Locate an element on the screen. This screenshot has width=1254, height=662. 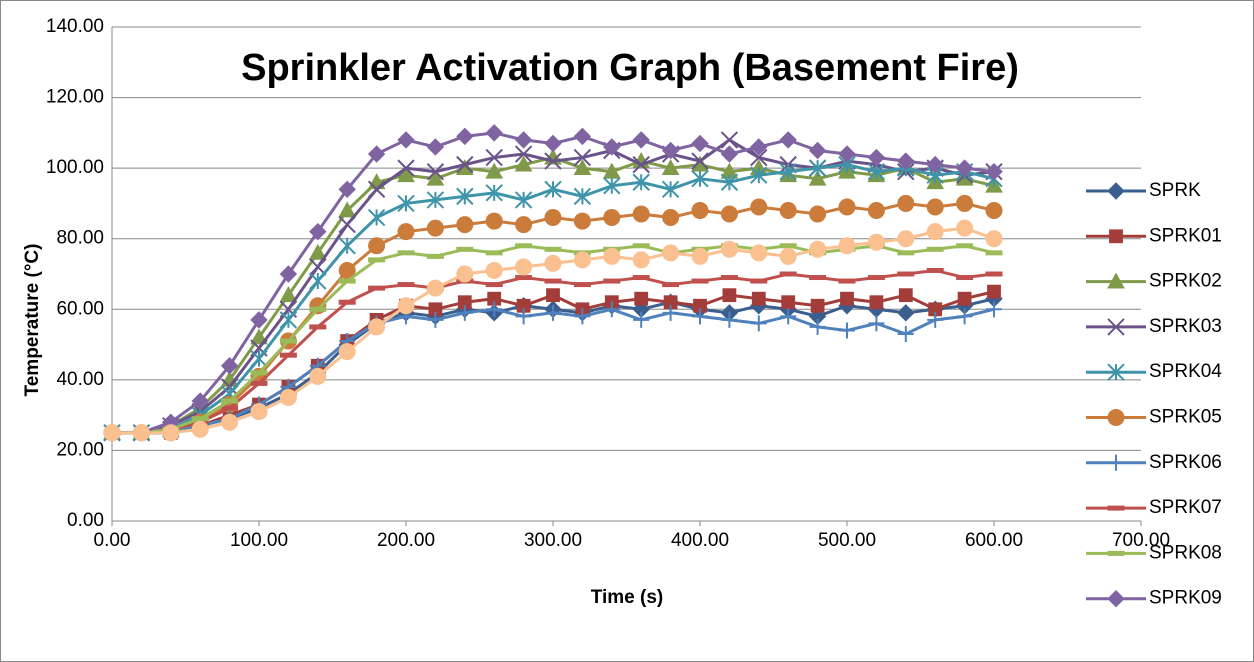
y-tick-label: 20.00 is located at coordinates (80, 449).